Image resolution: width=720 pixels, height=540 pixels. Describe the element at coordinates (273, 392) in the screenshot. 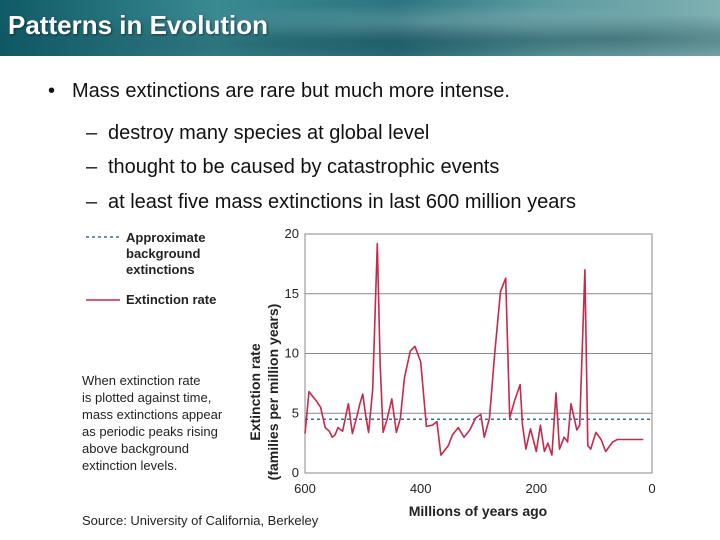

I see `y-axis-label: (families per million years)` at that location.